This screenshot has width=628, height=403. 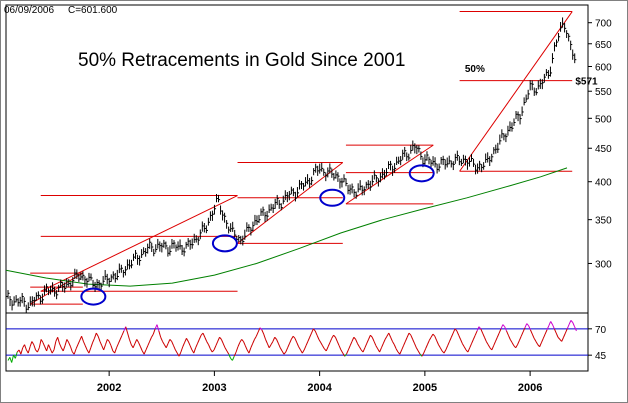 What do you see at coordinates (475, 69) in the screenshot?
I see `annotation-label: 50%` at bounding box center [475, 69].